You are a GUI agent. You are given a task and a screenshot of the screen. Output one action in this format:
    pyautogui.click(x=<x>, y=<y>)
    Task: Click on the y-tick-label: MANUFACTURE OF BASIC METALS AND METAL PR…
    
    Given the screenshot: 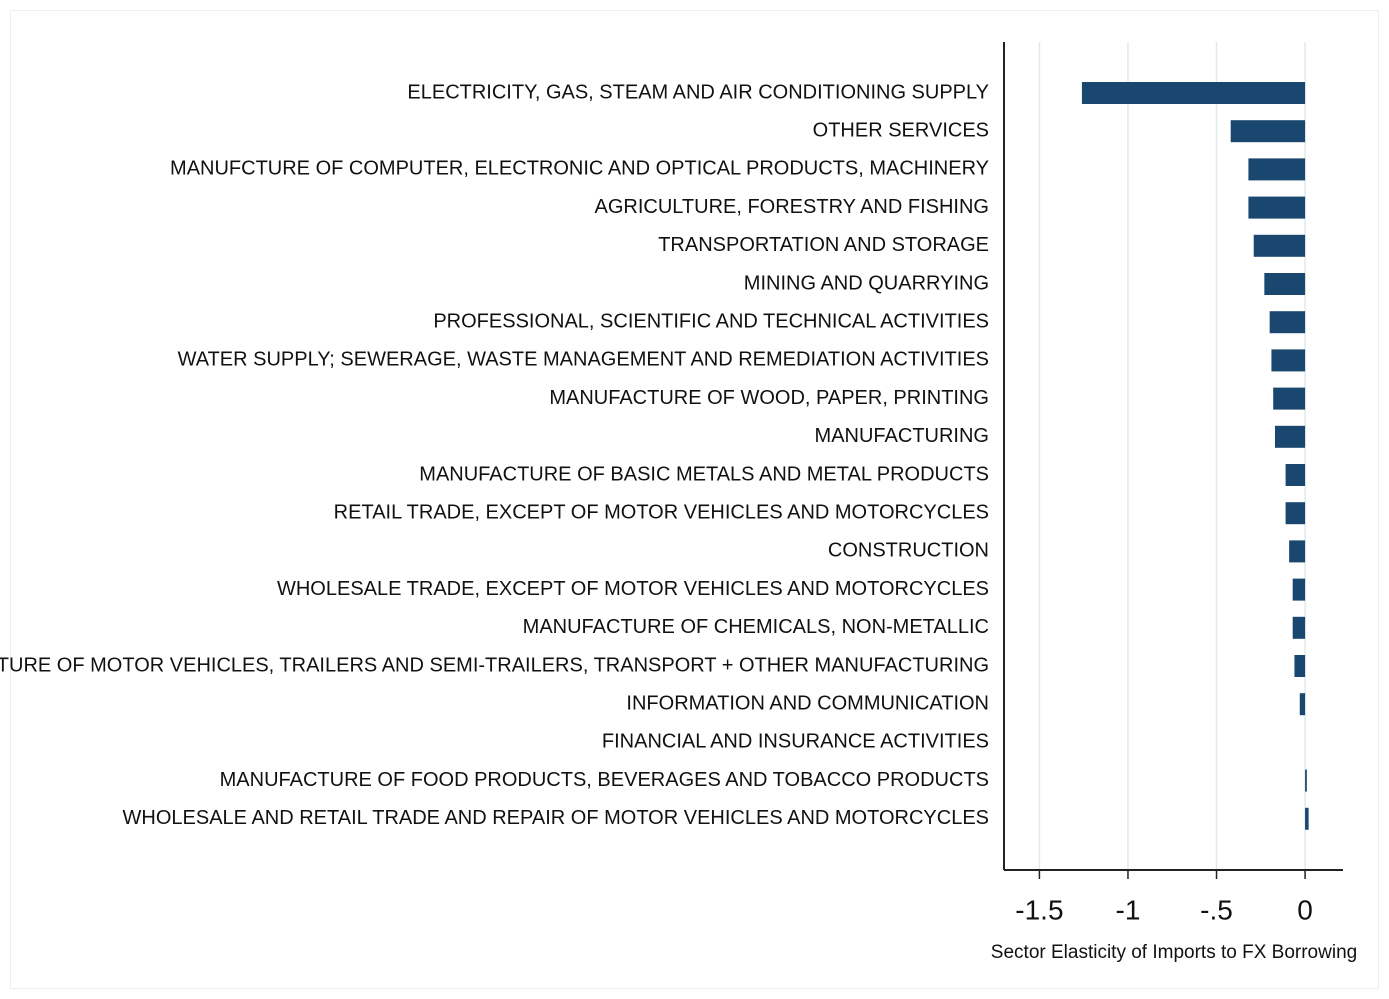 What is the action you would take?
    pyautogui.click(x=704, y=474)
    